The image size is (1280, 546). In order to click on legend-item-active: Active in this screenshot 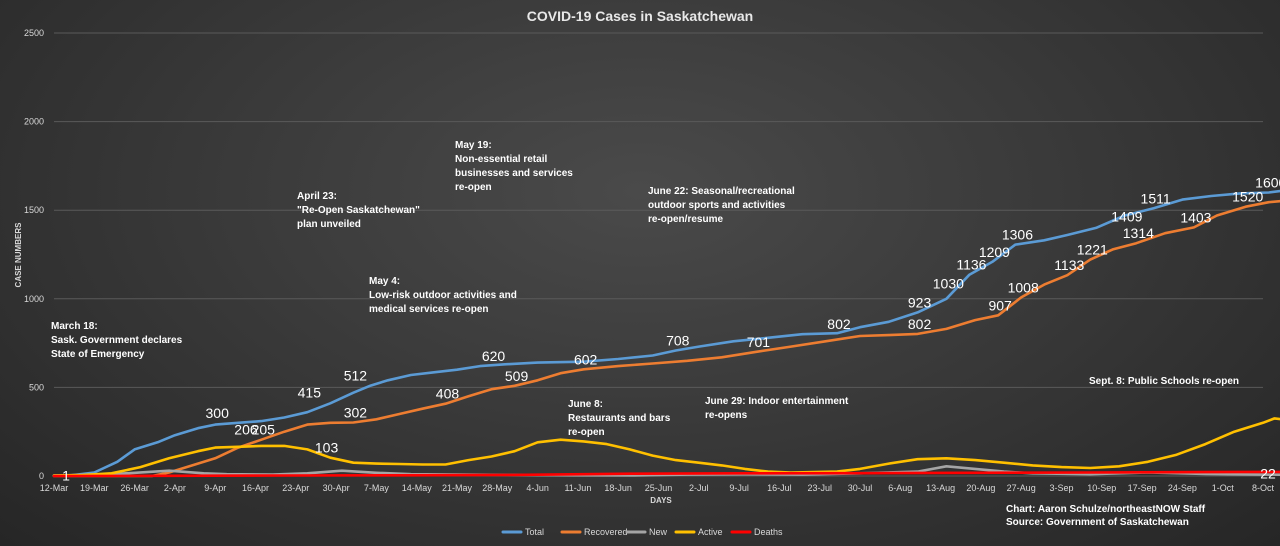, I will do `click(698, 532)`.